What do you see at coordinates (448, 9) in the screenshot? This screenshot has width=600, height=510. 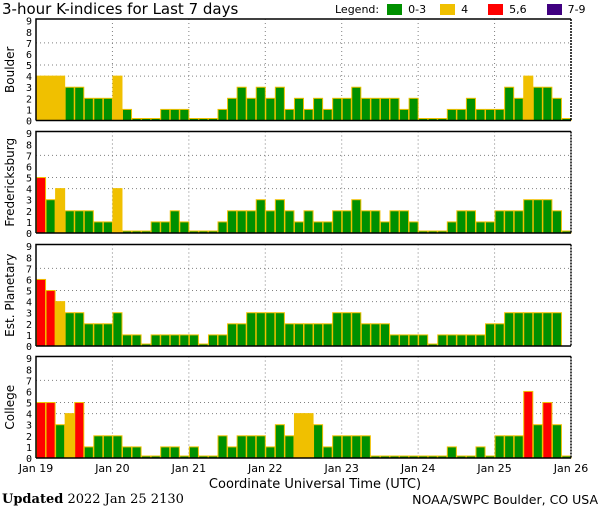 I see `legend-swatch-yellow` at bounding box center [448, 9].